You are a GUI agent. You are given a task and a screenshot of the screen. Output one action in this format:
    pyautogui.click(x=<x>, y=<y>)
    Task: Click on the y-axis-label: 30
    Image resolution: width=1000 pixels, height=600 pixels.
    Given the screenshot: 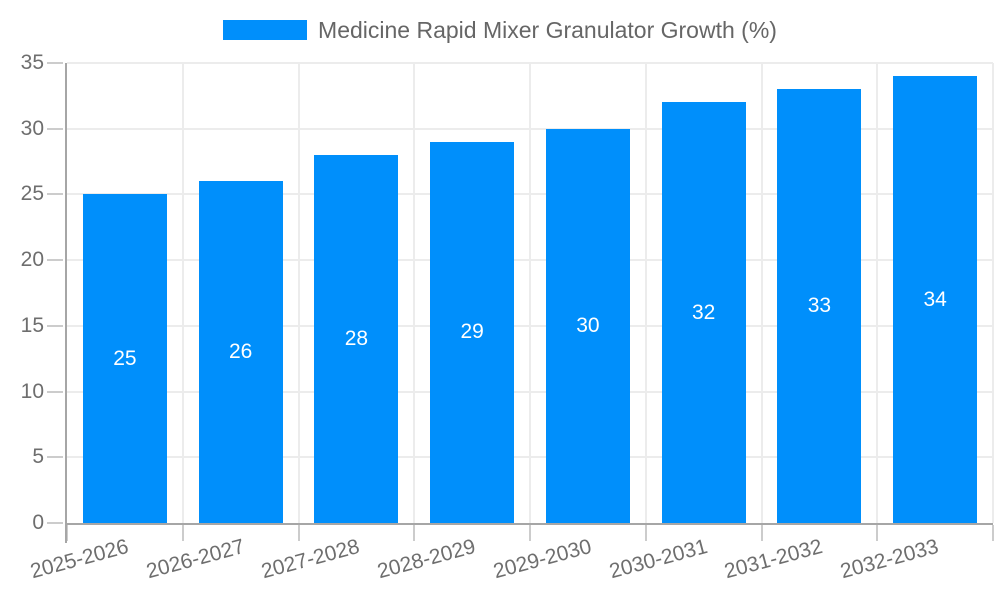 What is the action you would take?
    pyautogui.click(x=32, y=128)
    